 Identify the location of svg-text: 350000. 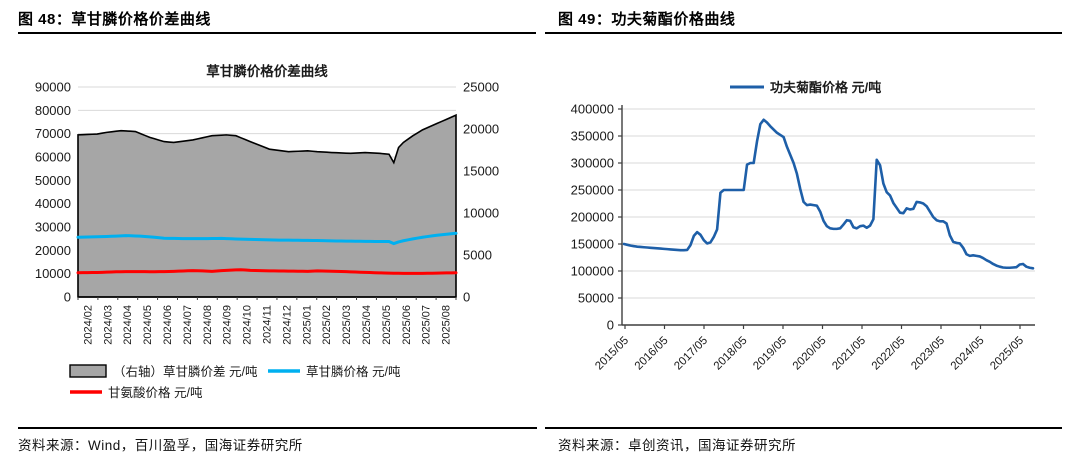
(592, 136).